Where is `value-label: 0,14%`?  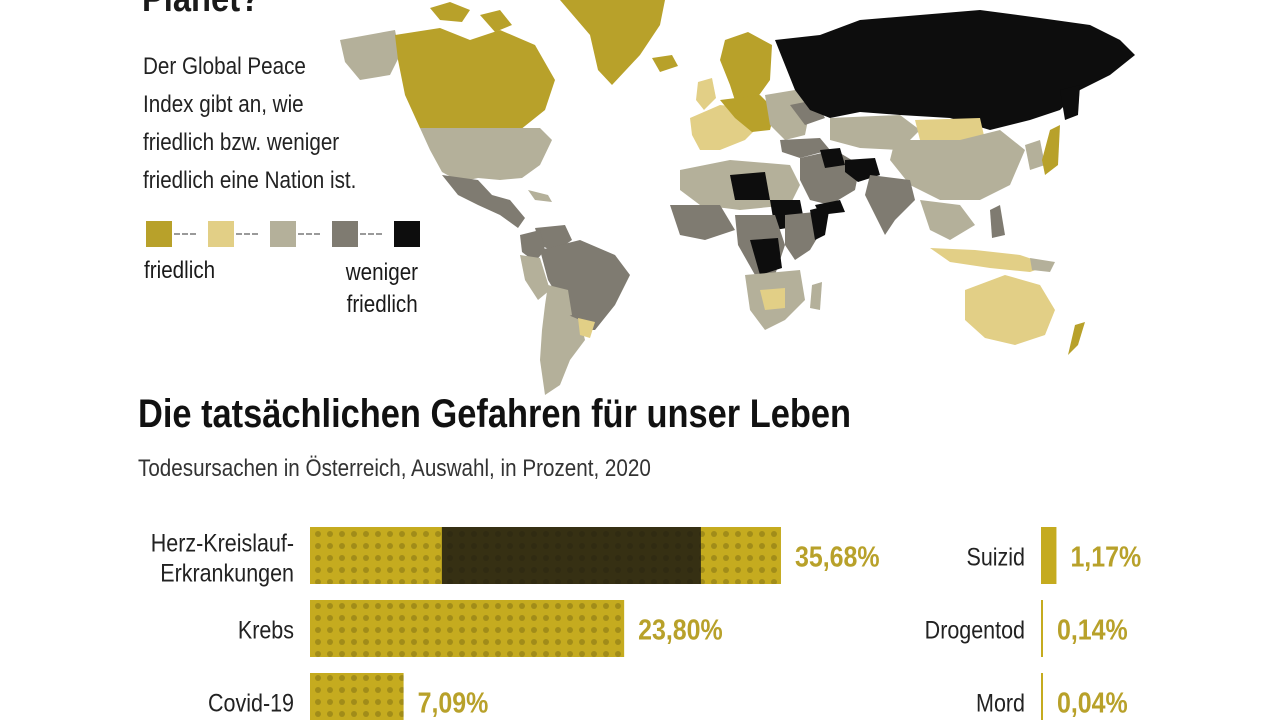 value-label: 0,14% is located at coordinates (1092, 630).